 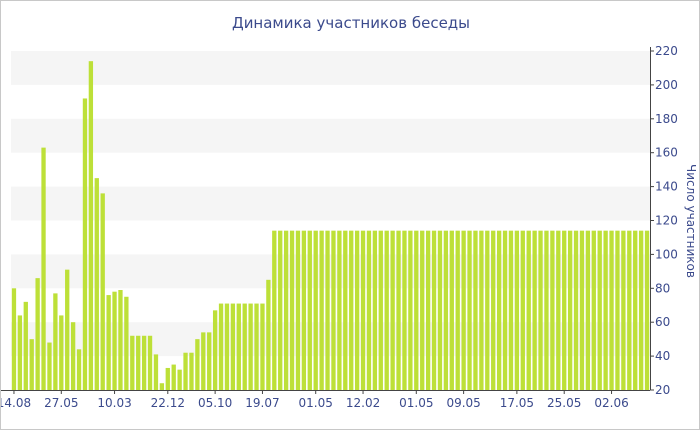 I want to click on y-tick-label: 80, so click(x=662, y=288).